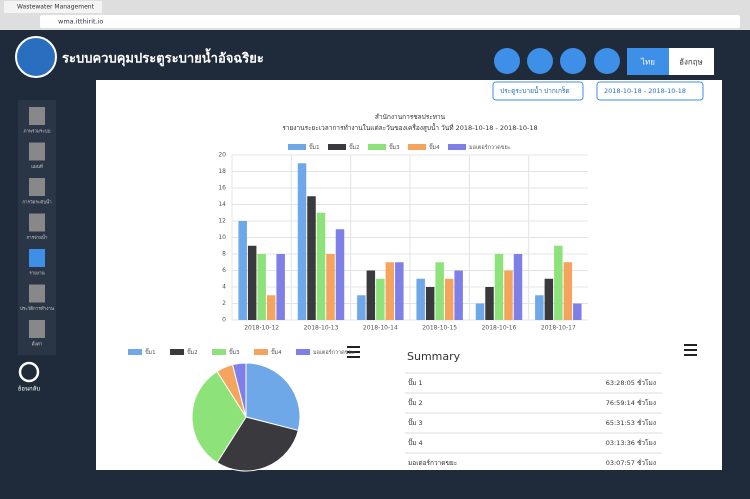 This screenshot has width=750, height=499. What do you see at coordinates (380, 328) in the screenshot?
I see `x-tick-label: 2018-10-14` at bounding box center [380, 328].